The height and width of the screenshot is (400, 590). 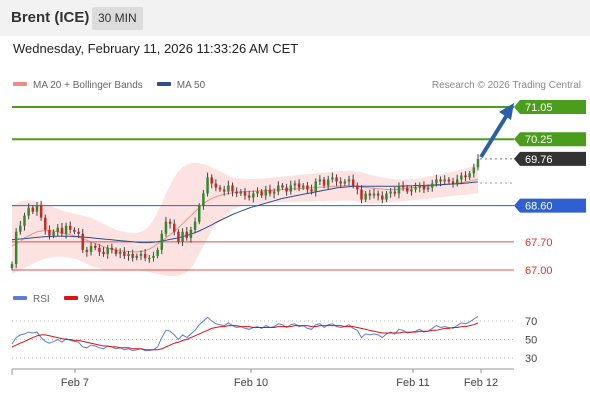 What do you see at coordinates (58, 300) in the screenshot?
I see `rsi-legend: RSI 9MA` at bounding box center [58, 300].